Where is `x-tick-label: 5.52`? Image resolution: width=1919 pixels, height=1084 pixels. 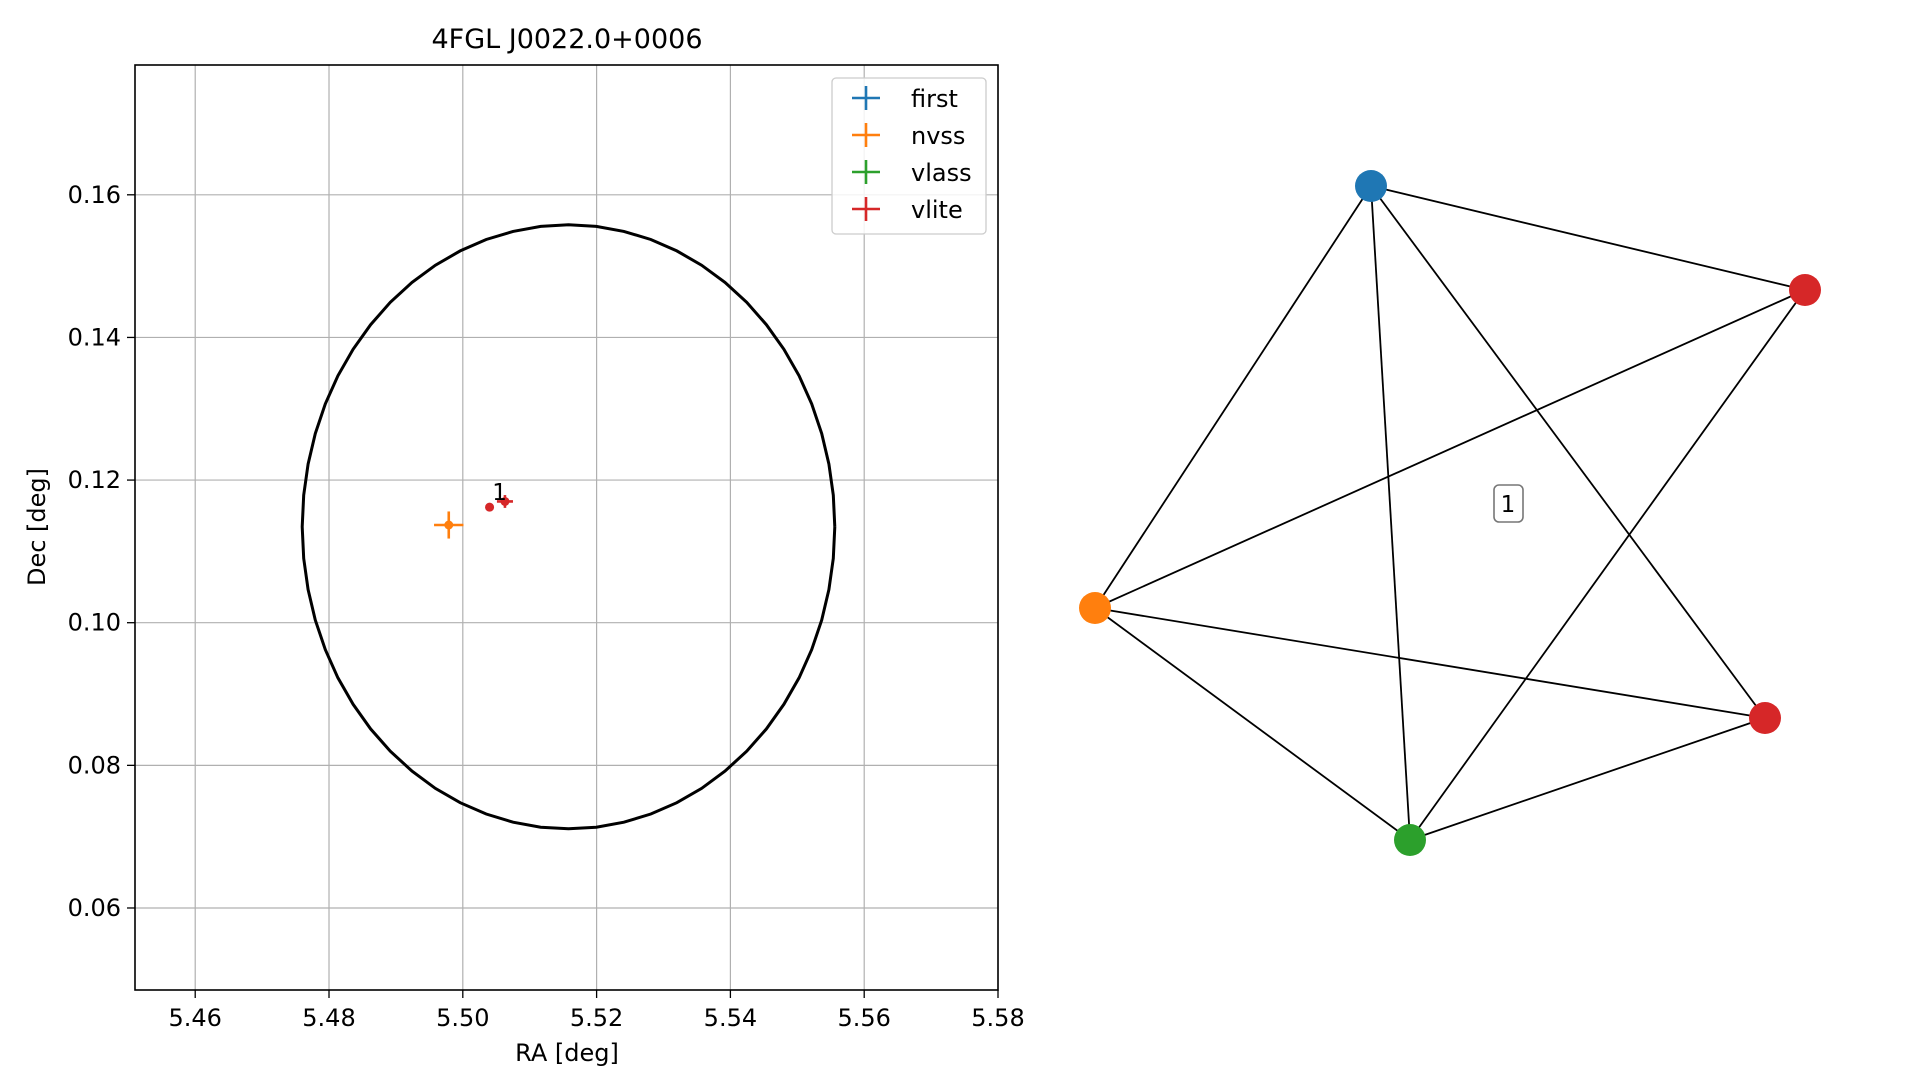
x-tick-label: 5.52 is located at coordinates (596, 1018).